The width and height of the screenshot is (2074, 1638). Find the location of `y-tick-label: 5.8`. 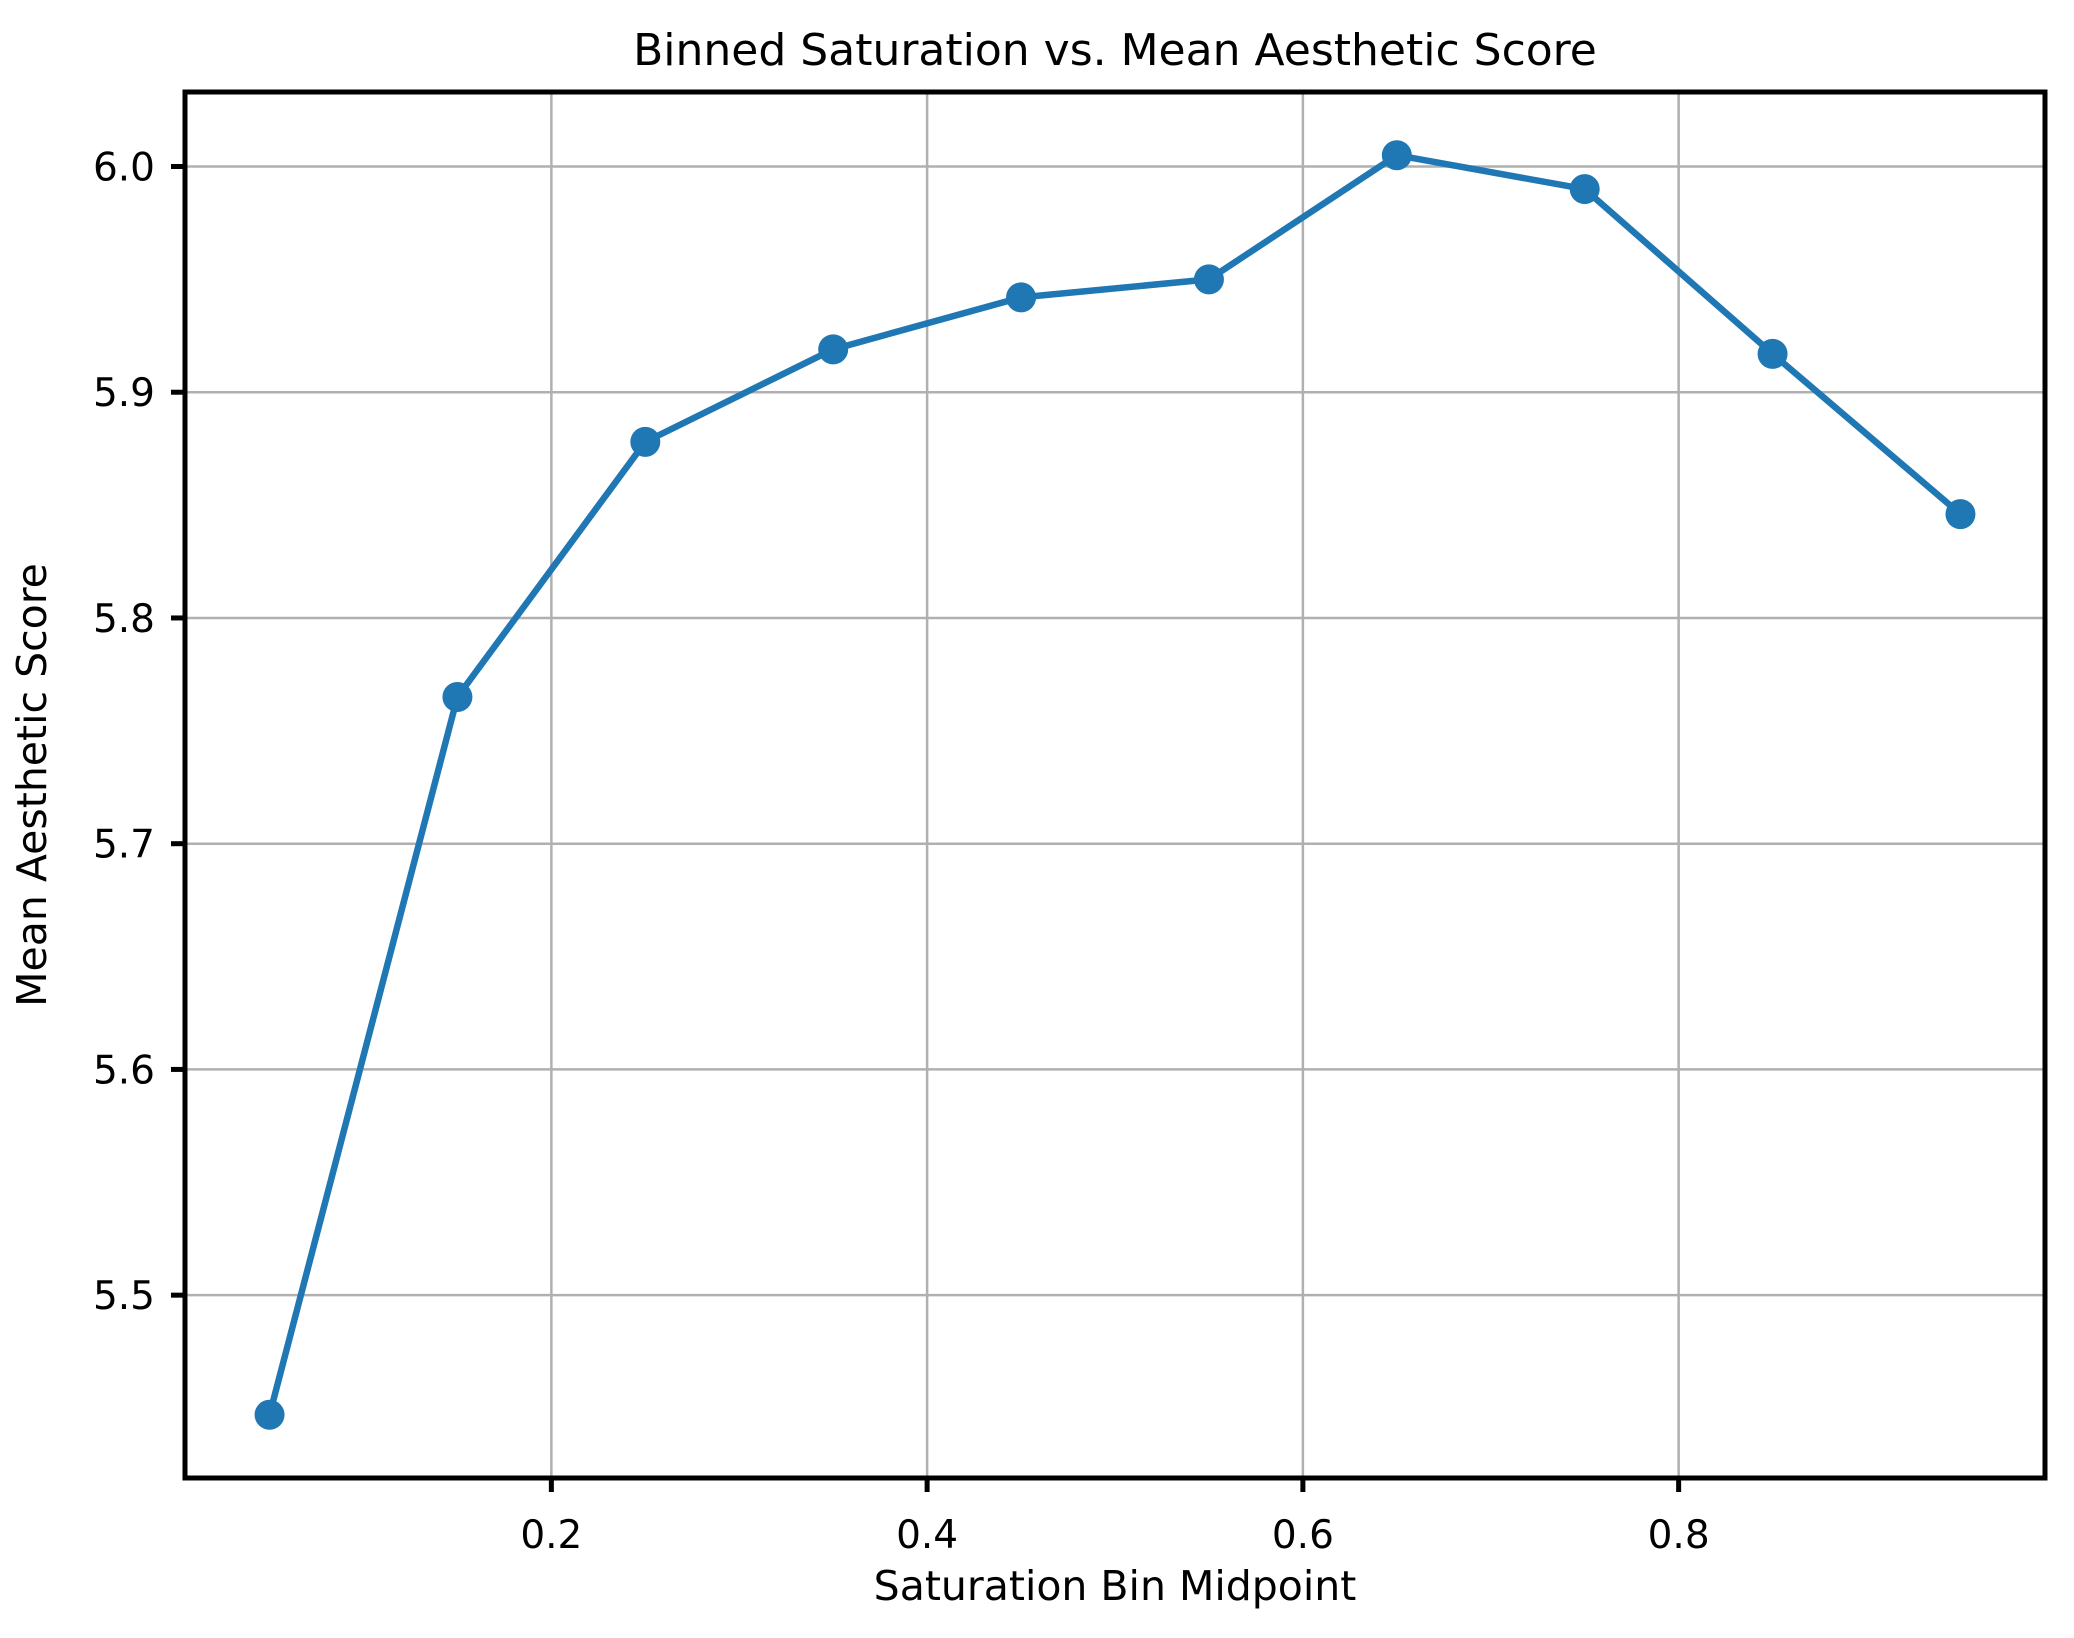

y-tick-label: 5.8 is located at coordinates (124, 619).